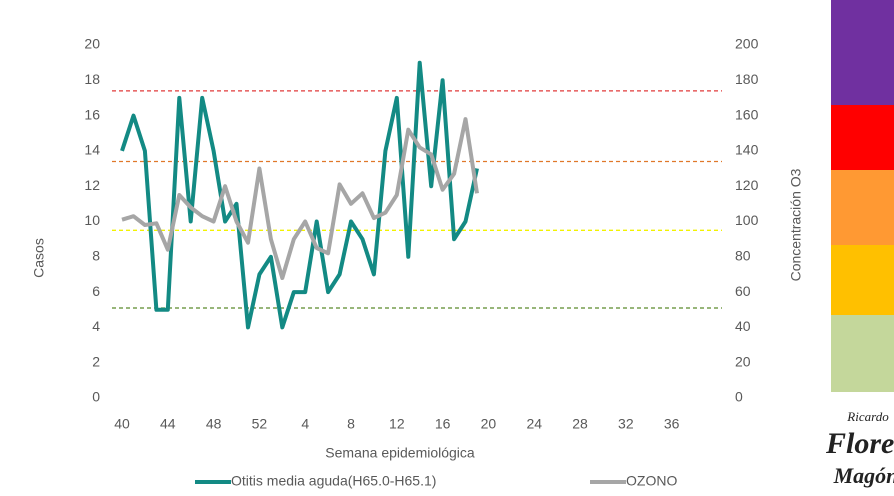 The image size is (894, 496). What do you see at coordinates (96, 326) in the screenshot?
I see `y-tick-label: 4` at bounding box center [96, 326].